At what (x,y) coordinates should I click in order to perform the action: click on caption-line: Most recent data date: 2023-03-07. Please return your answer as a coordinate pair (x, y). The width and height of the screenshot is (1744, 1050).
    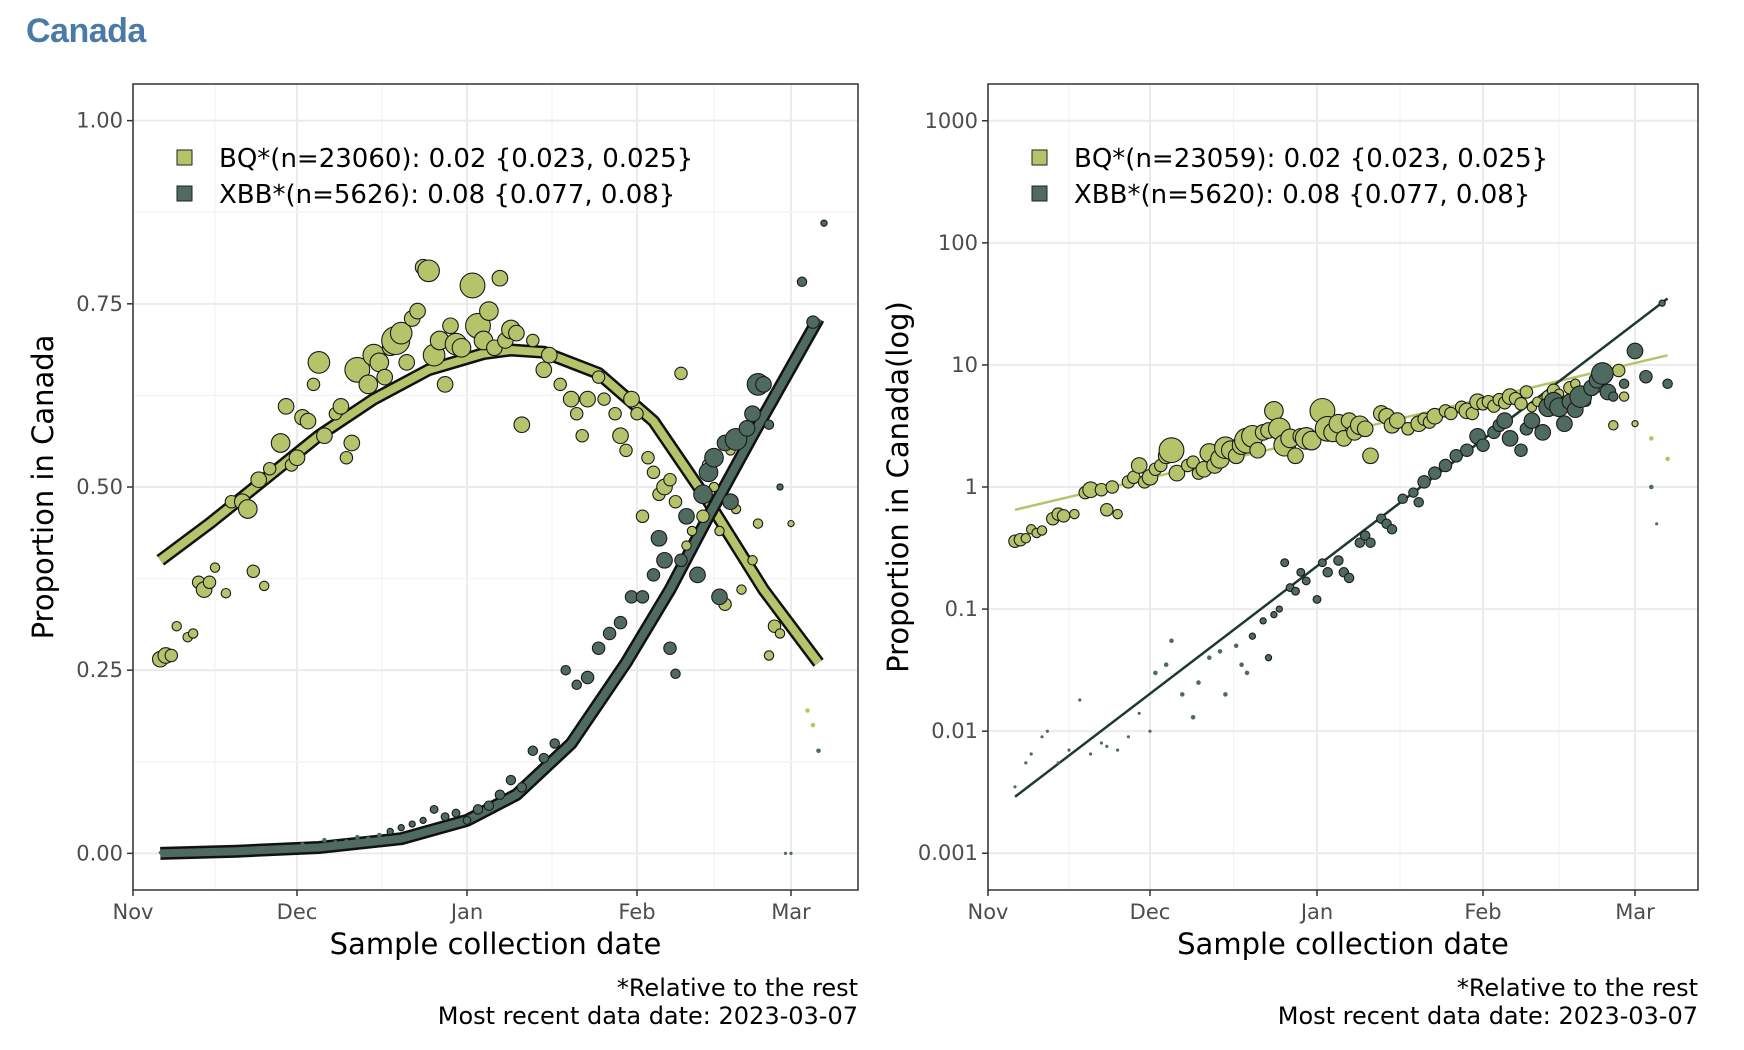
    Looking at the image, I should click on (1488, 1016).